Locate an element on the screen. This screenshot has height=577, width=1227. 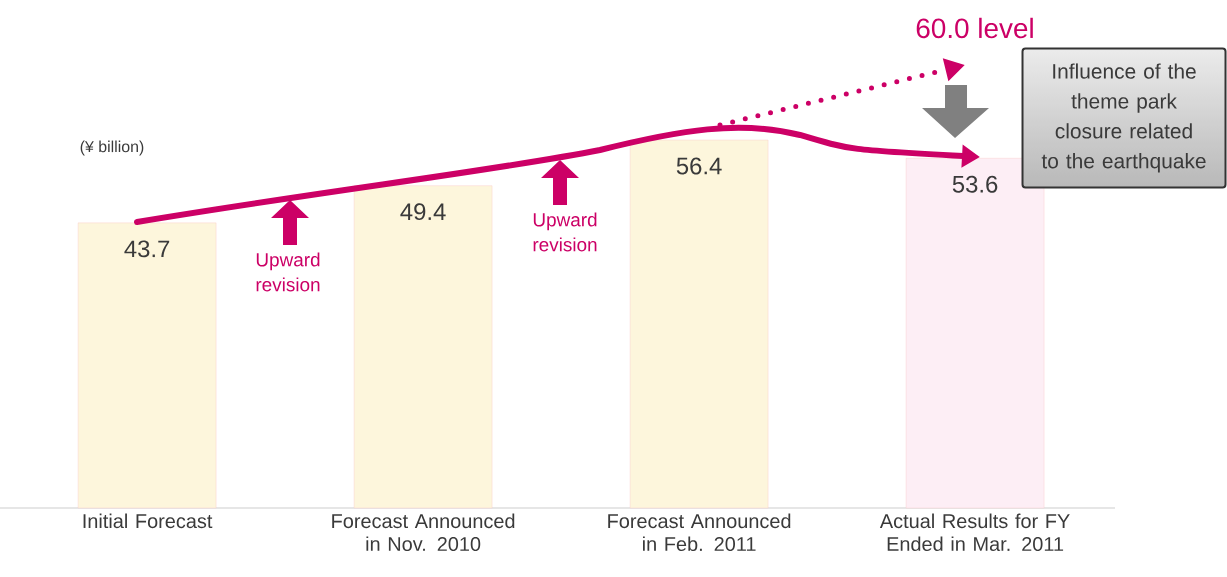
data-label: 53.6 is located at coordinates (975, 184).